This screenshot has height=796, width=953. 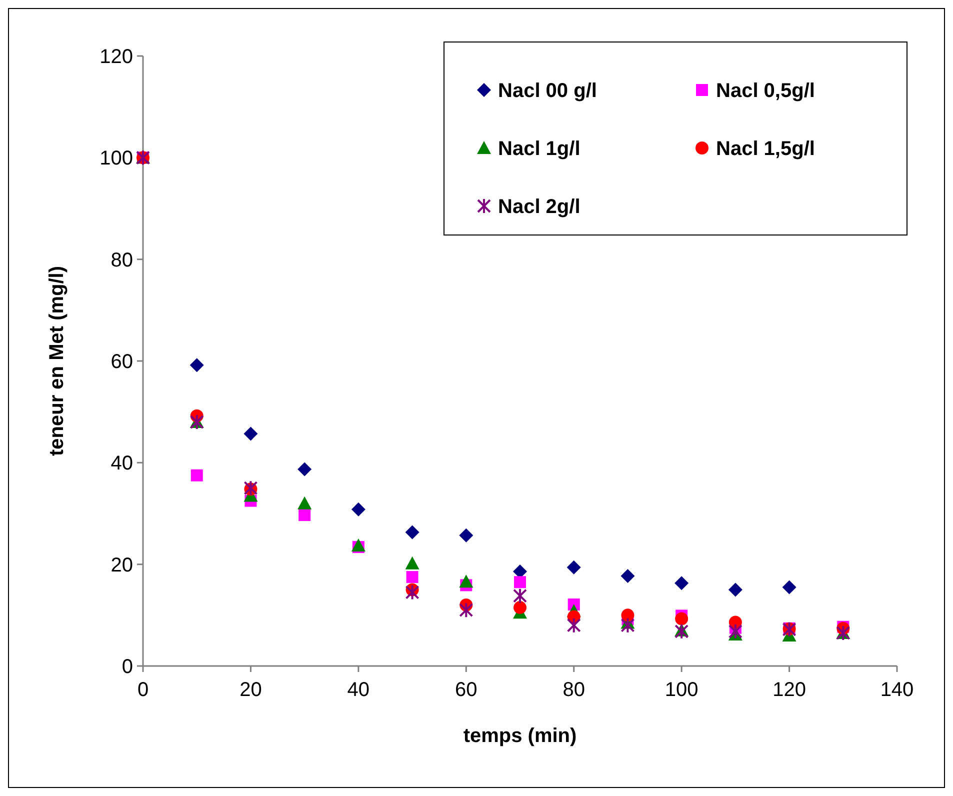 What do you see at coordinates (539, 149) in the screenshot?
I see `legend-label: Nacl 1g/l` at bounding box center [539, 149].